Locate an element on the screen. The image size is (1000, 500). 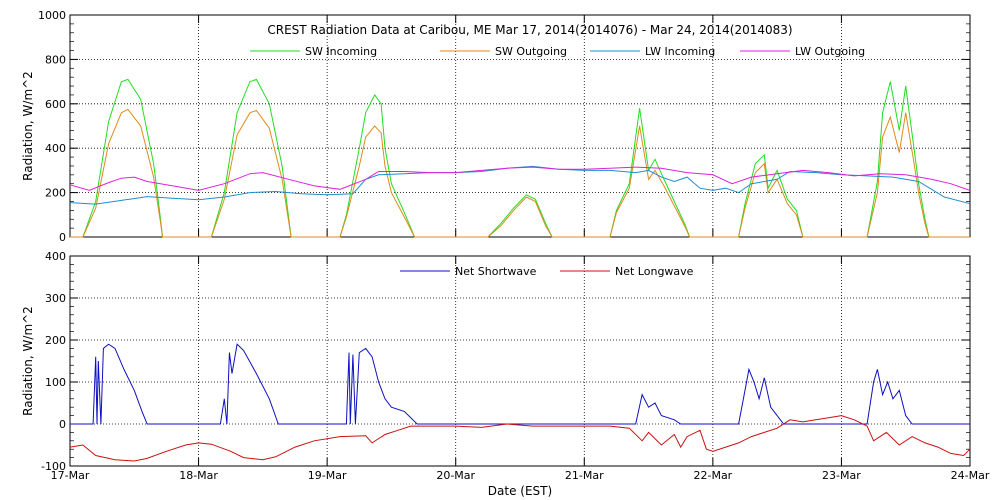
y-tick-label: 100 is located at coordinates (55, 382).